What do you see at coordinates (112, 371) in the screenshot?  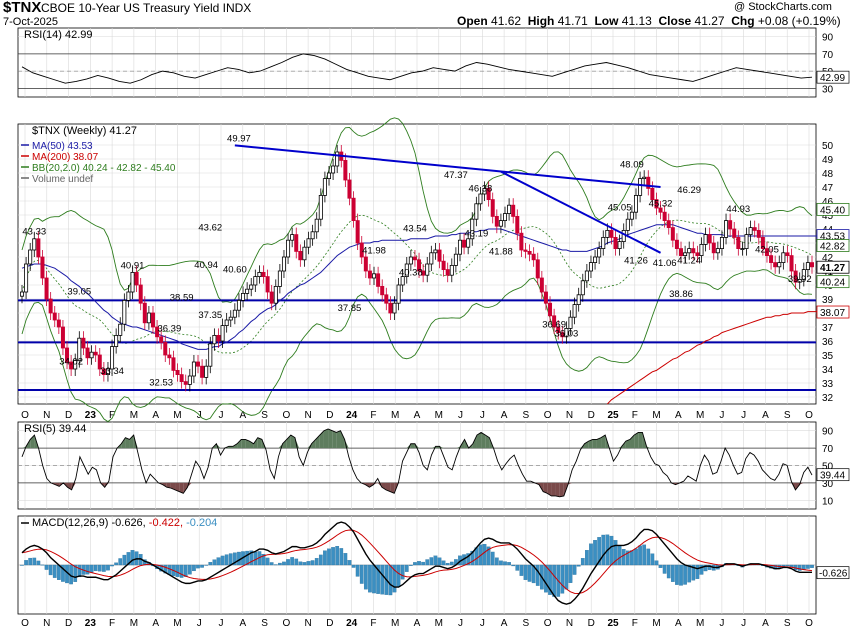 I see `price-value-label: 33.34` at bounding box center [112, 371].